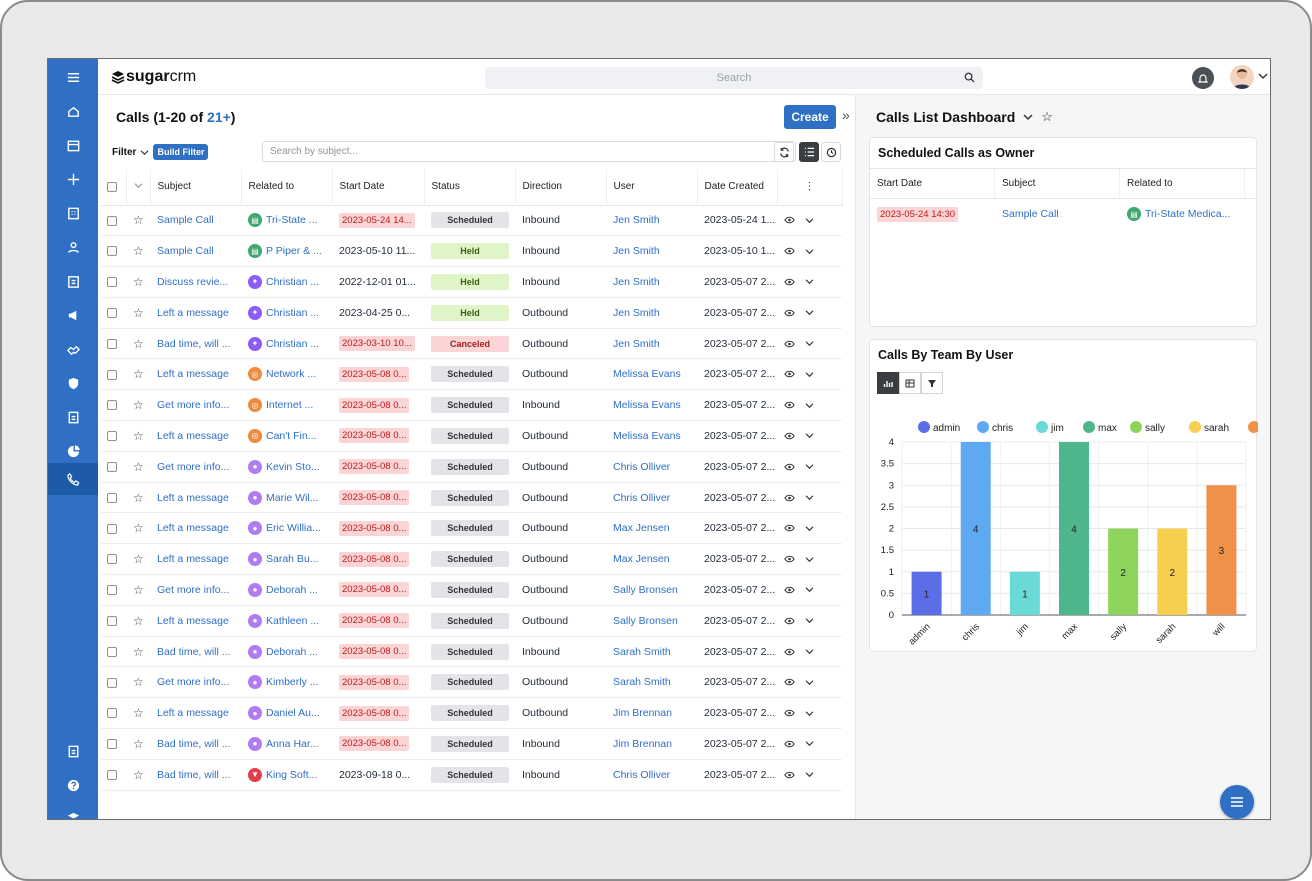  I want to click on legend-label-sarah: sarah, so click(1216, 428).